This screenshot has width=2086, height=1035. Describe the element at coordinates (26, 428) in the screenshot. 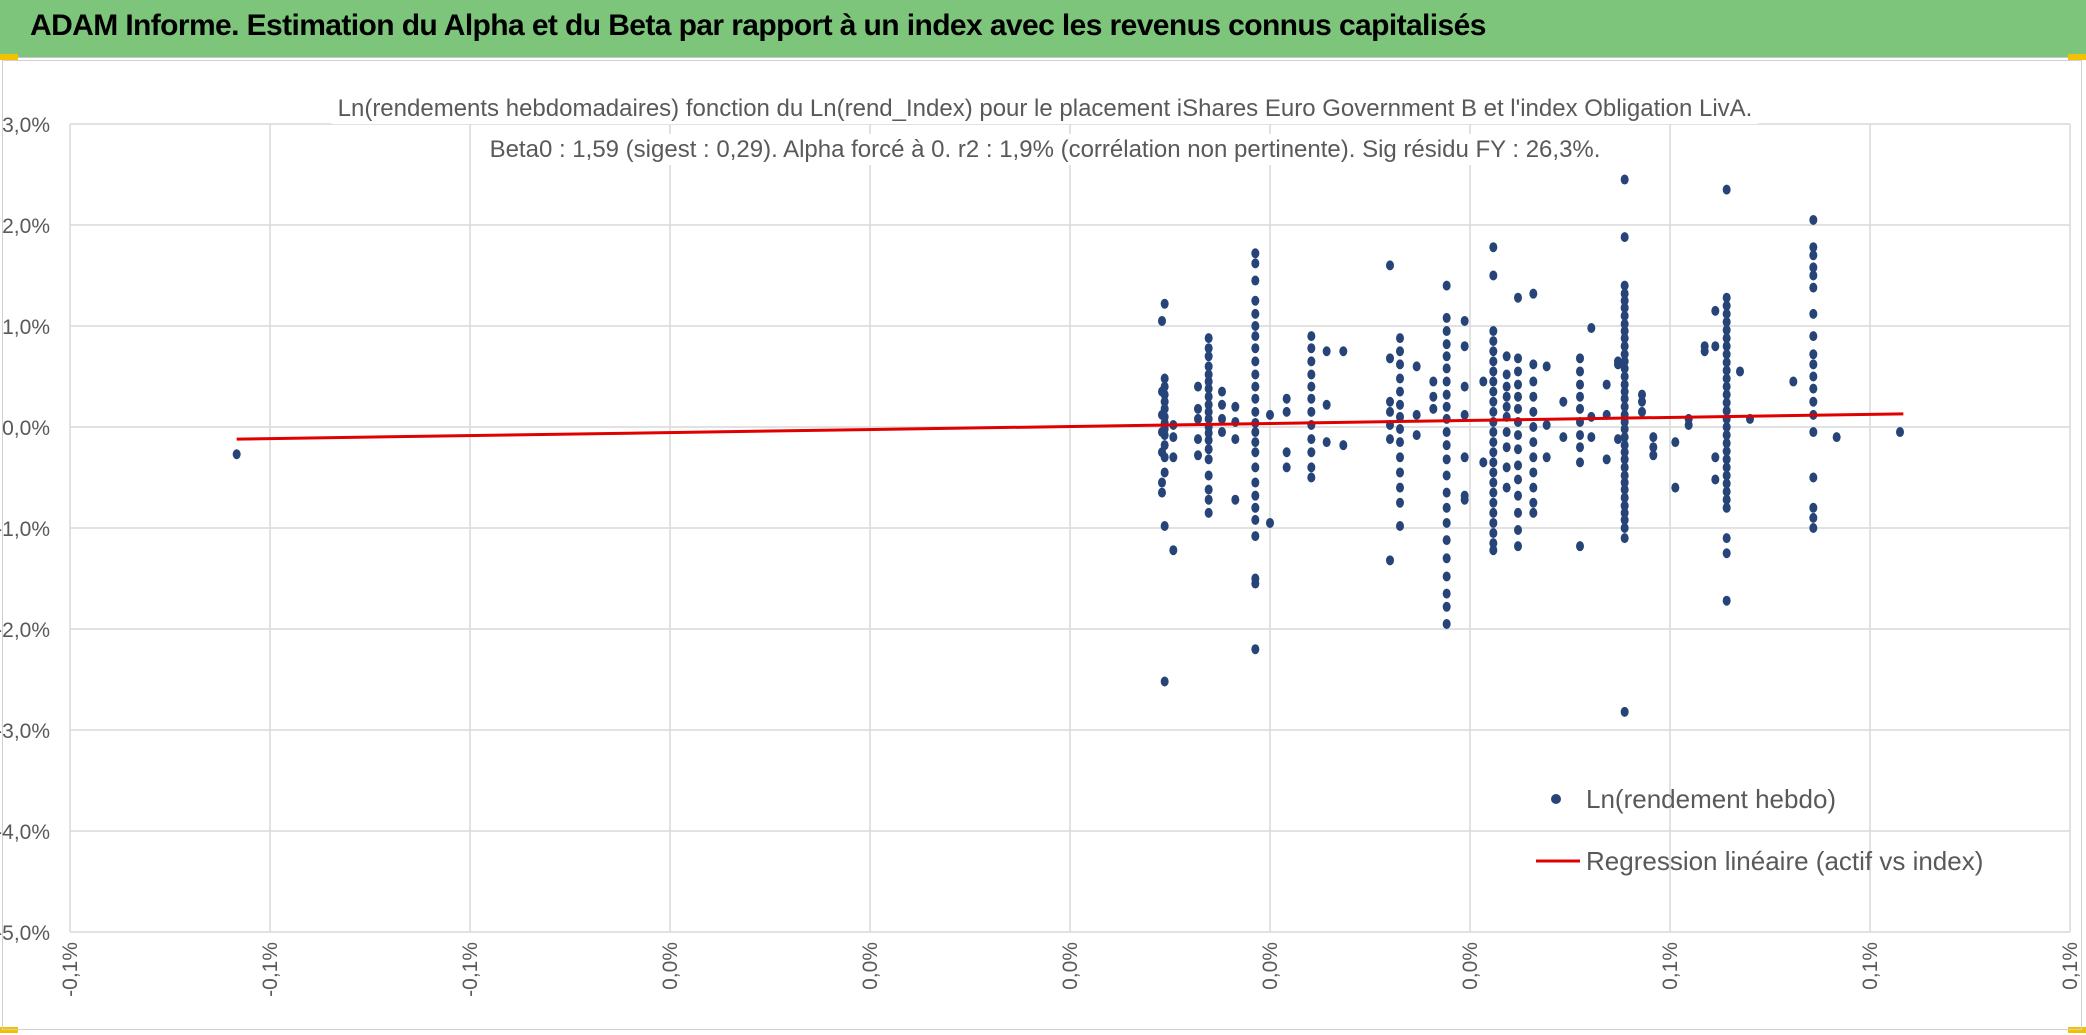

I see `y-tick-label: 0,0%` at that location.